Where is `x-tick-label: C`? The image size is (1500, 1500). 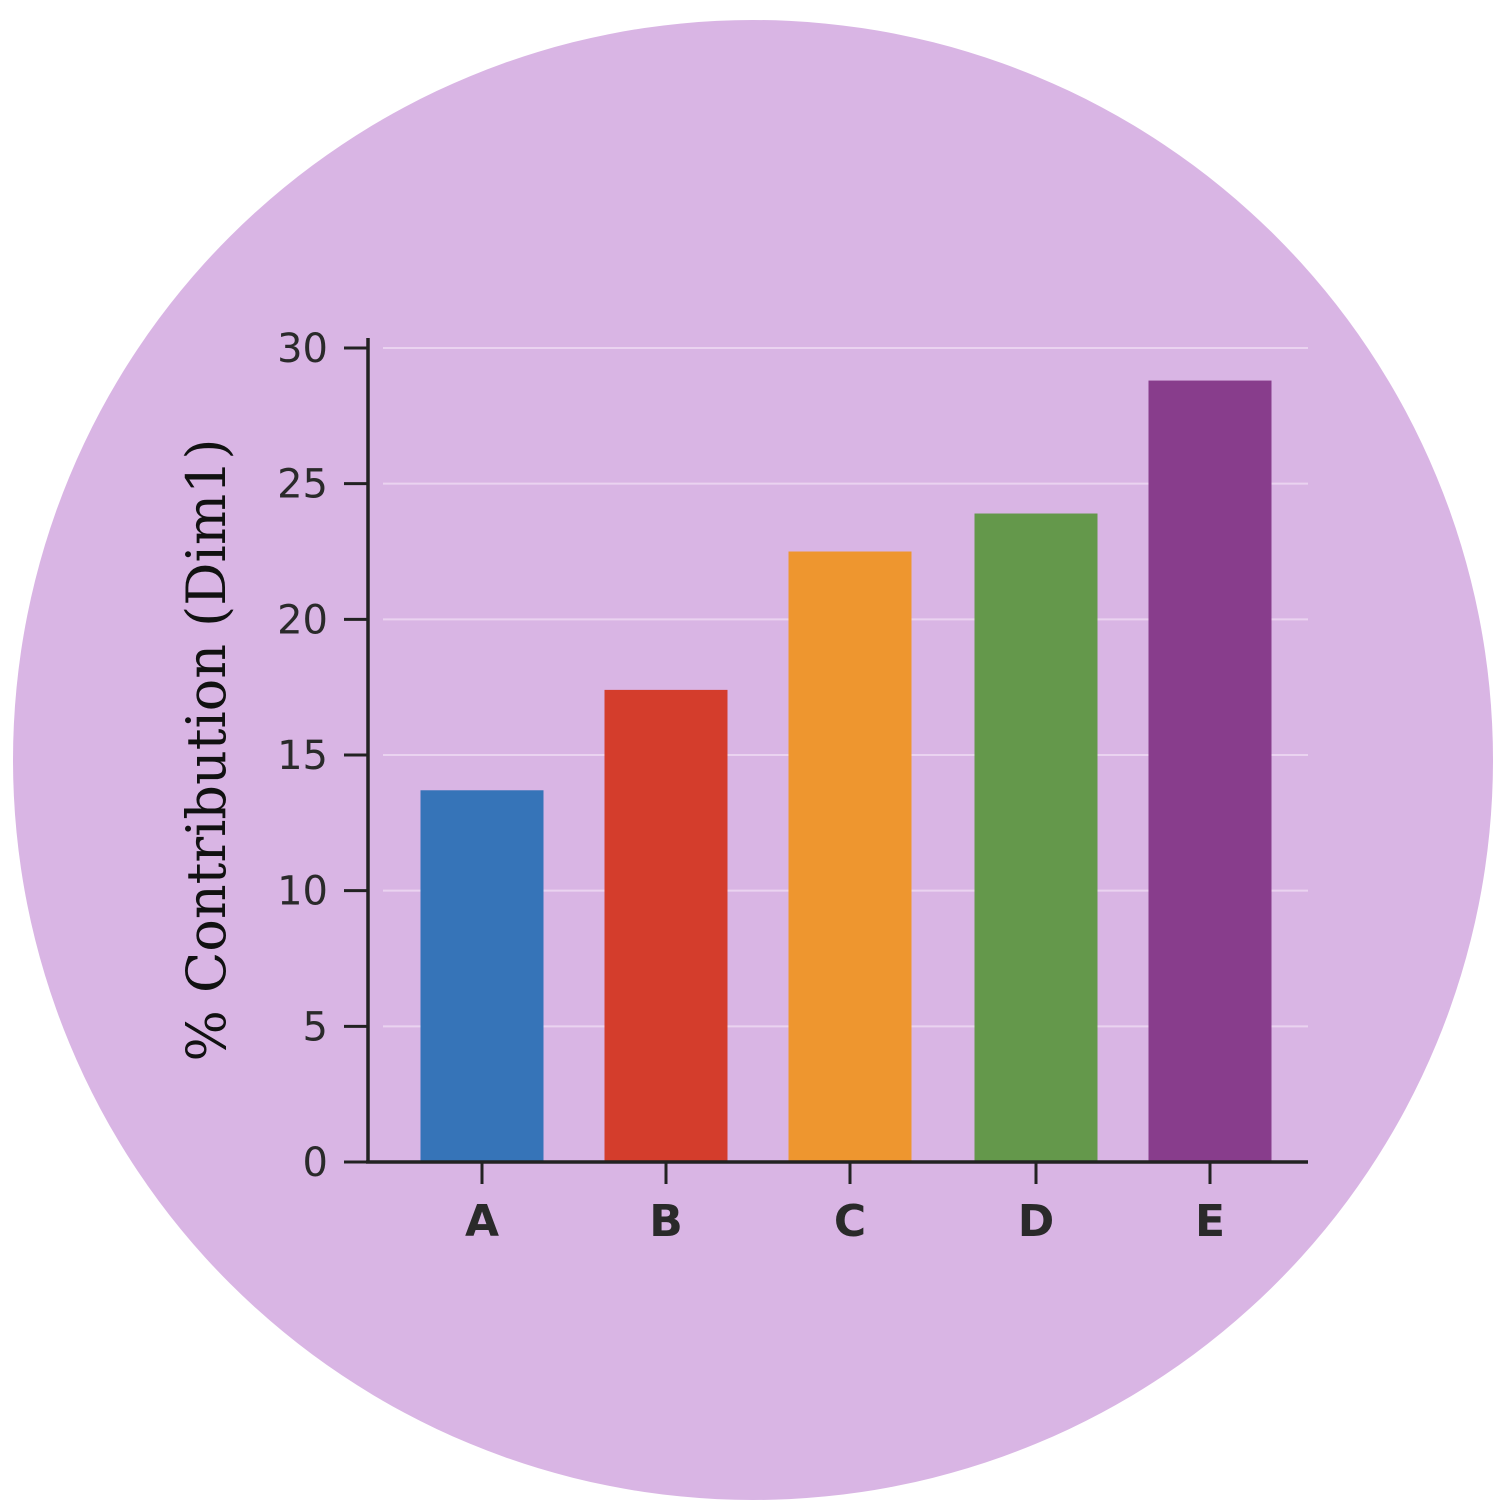
x-tick-label: C is located at coordinates (850, 1221).